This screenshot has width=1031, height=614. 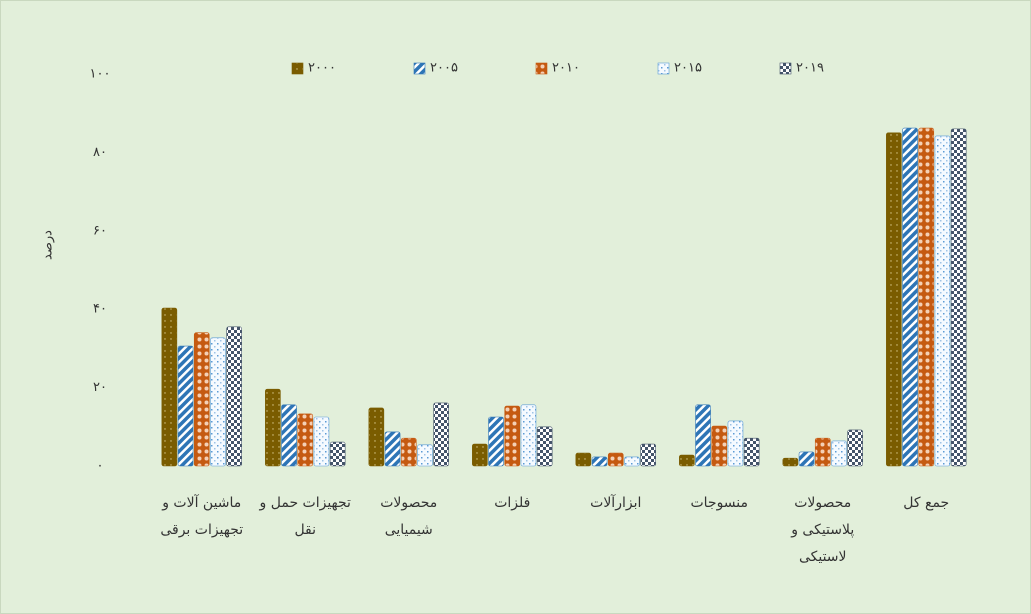 I want to click on y-tick-label: ۱۰۰, so click(x=100, y=74).